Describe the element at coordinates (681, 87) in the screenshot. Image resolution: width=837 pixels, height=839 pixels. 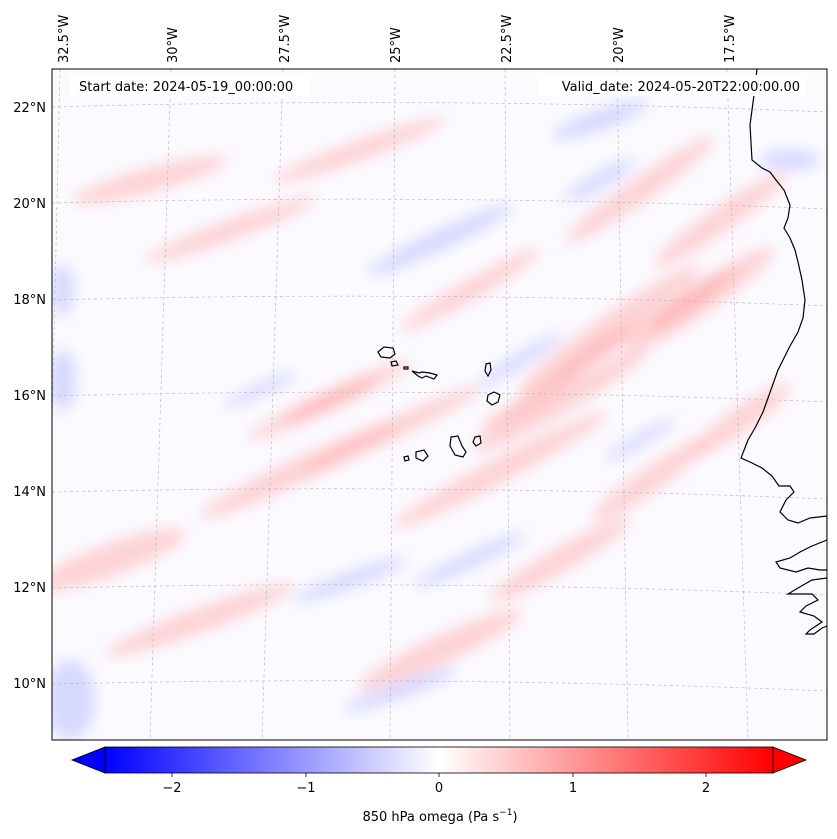
I see `valid-date-label: Valid_date: 2024-05-20T22:00:00.00` at that location.